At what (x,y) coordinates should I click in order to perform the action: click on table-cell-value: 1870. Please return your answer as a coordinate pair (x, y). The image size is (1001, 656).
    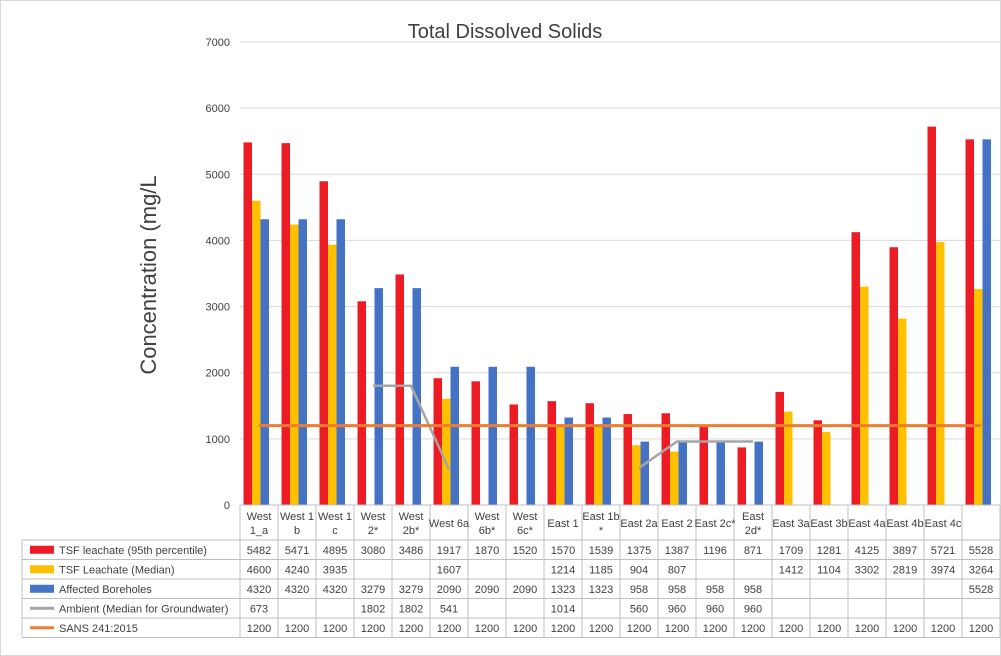
    Looking at the image, I should click on (487, 551).